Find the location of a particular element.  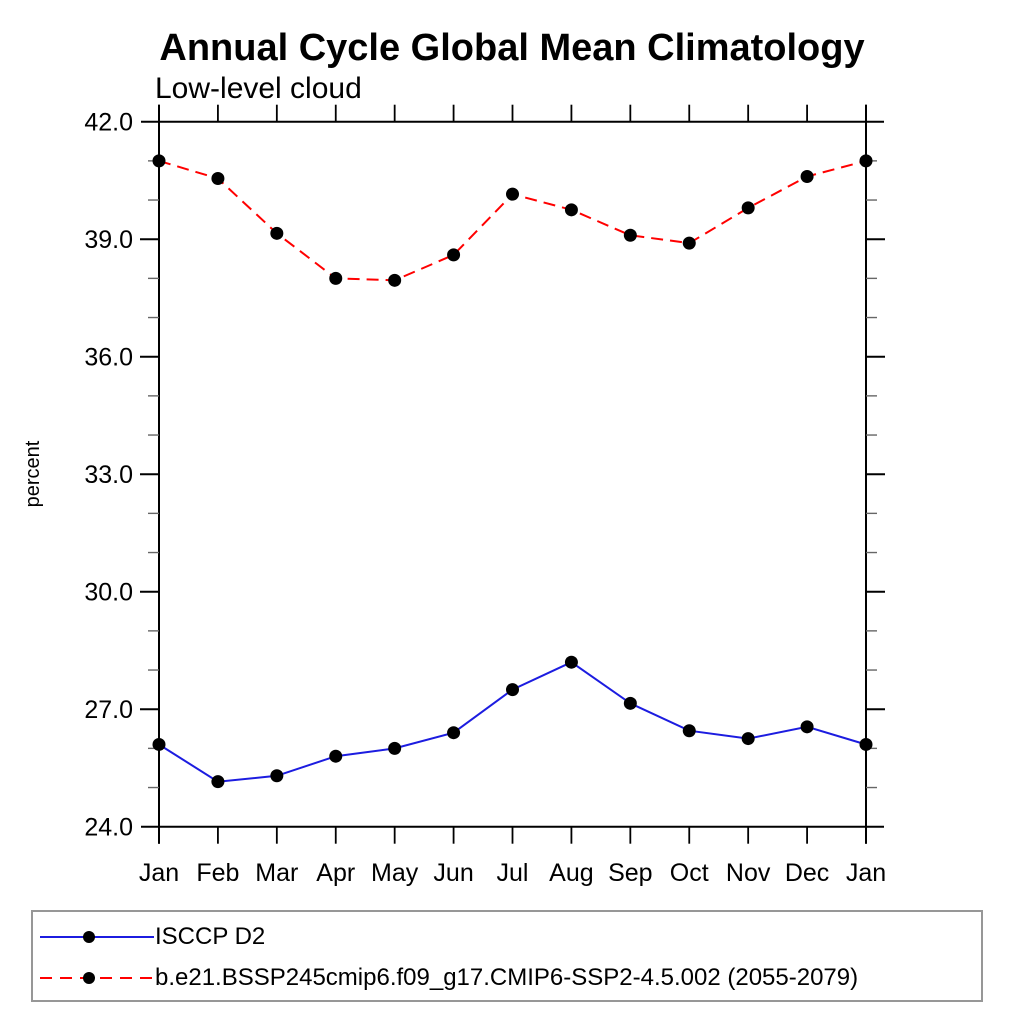

svg-text: Apr is located at coordinates (335, 873).